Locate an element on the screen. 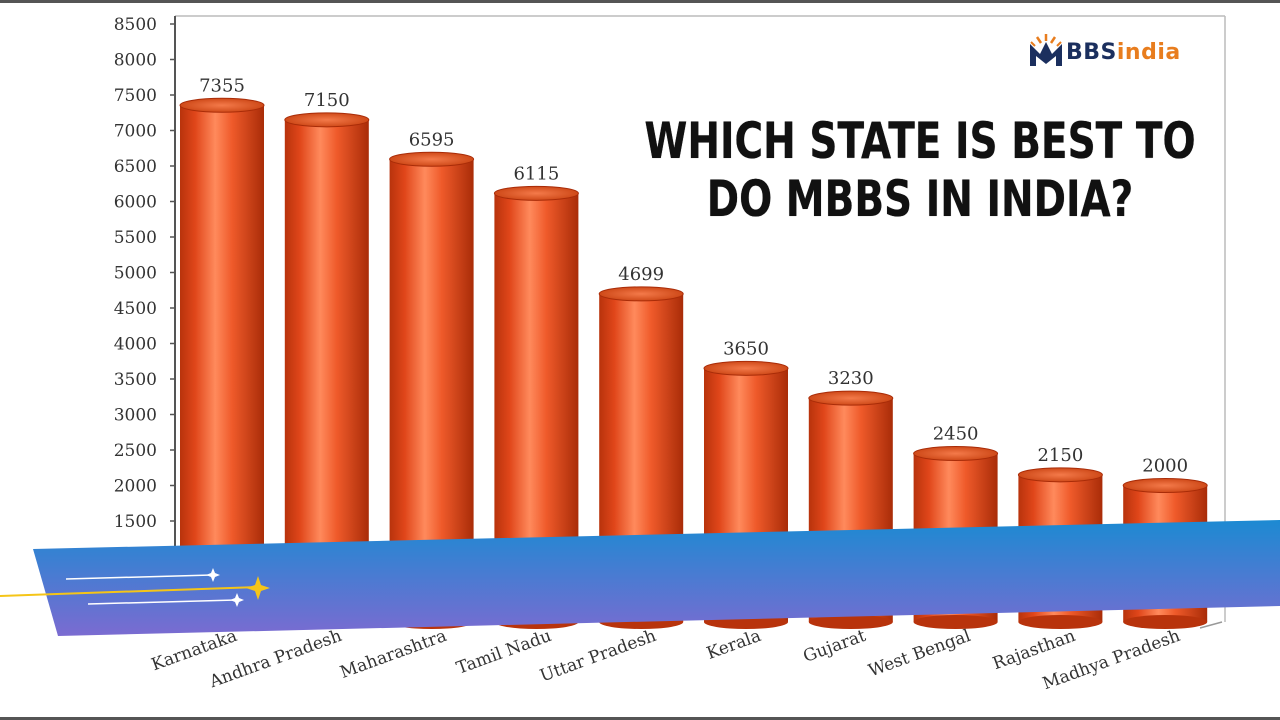  y-tick-label: 3000 is located at coordinates (135, 416).